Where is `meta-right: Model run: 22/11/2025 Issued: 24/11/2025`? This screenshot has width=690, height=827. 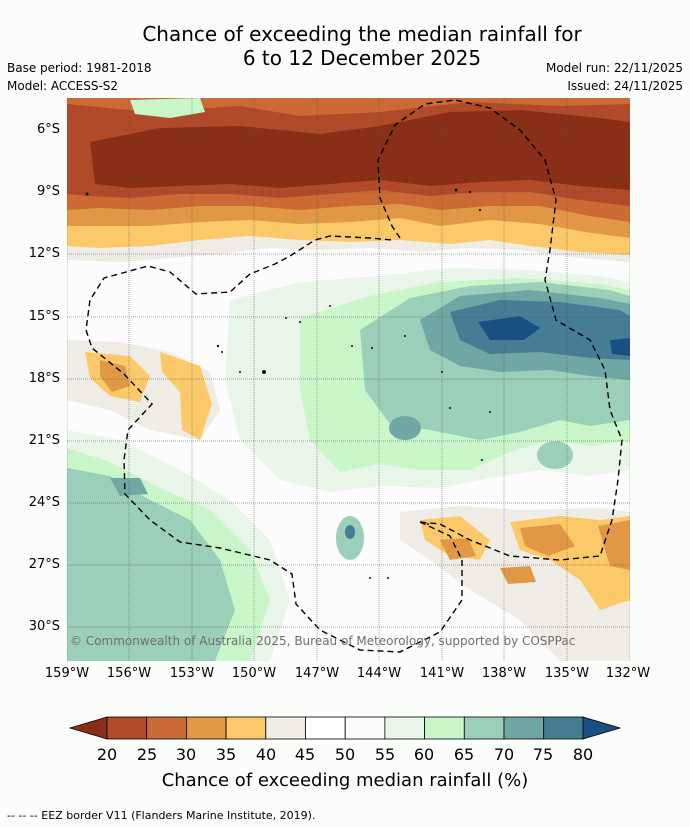
meta-right: Model run: 22/11/2025 Issued: 24/11/2025 is located at coordinates (614, 77).